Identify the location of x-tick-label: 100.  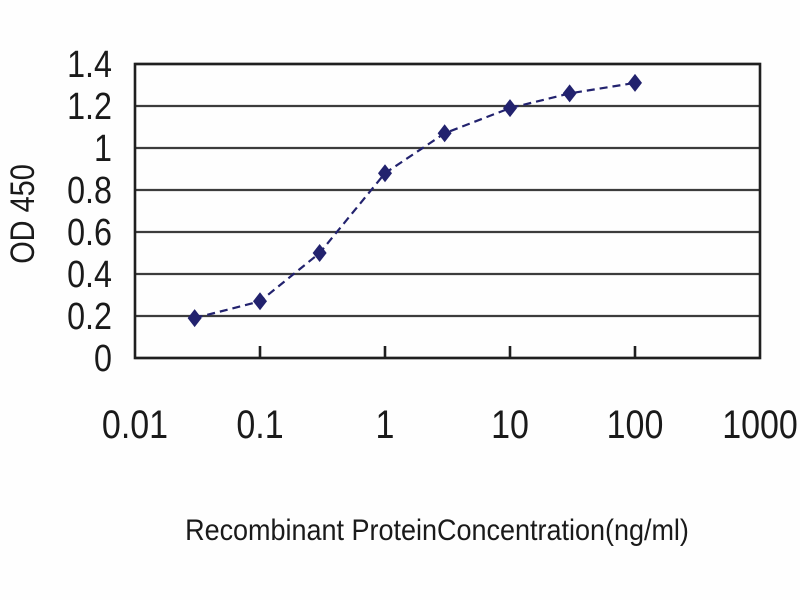
(635, 423).